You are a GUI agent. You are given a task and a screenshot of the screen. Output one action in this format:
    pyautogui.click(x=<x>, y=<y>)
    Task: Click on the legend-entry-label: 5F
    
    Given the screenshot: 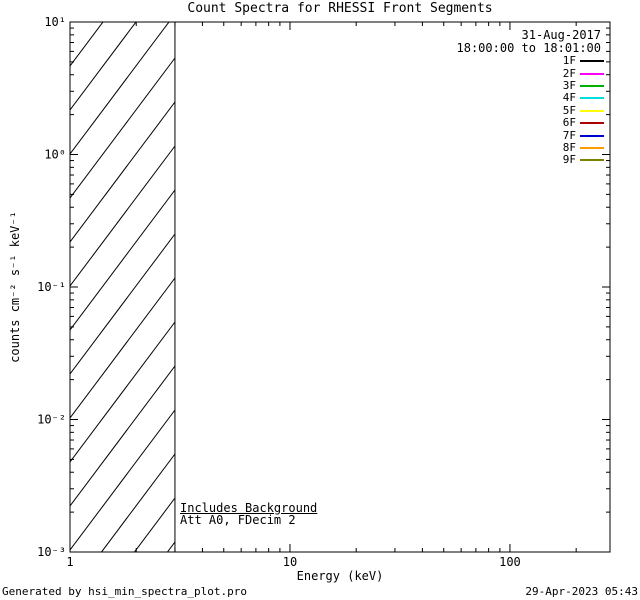 What is the action you would take?
    pyautogui.click(x=569, y=110)
    